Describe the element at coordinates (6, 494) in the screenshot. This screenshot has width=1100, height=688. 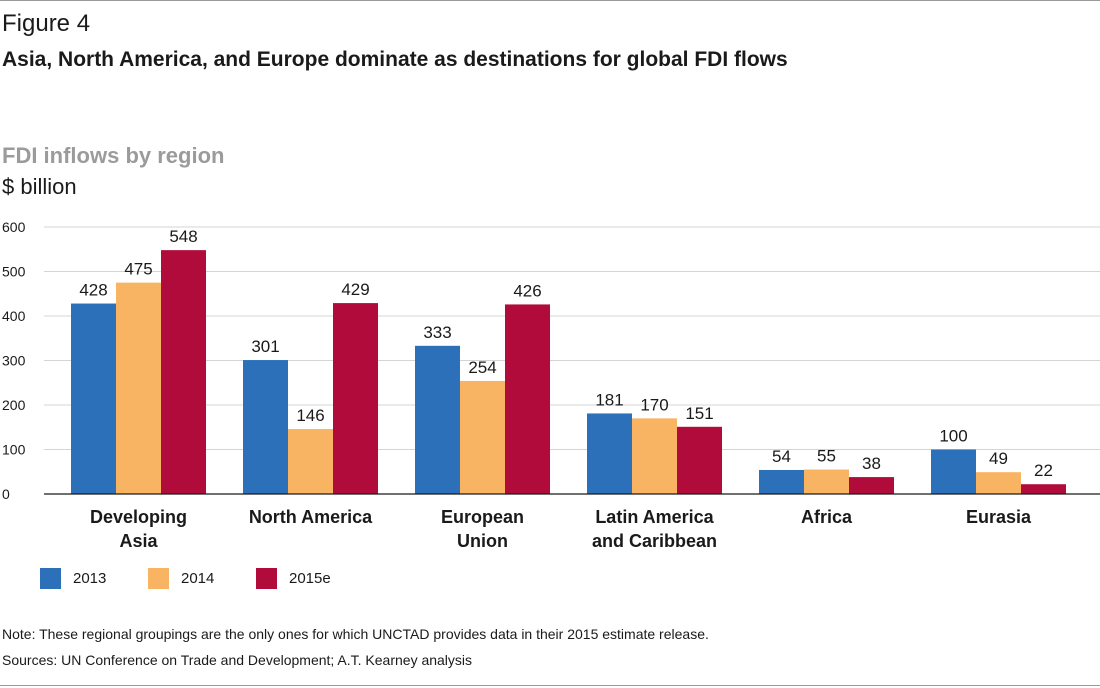
I see `y-tick-label: 0` at that location.